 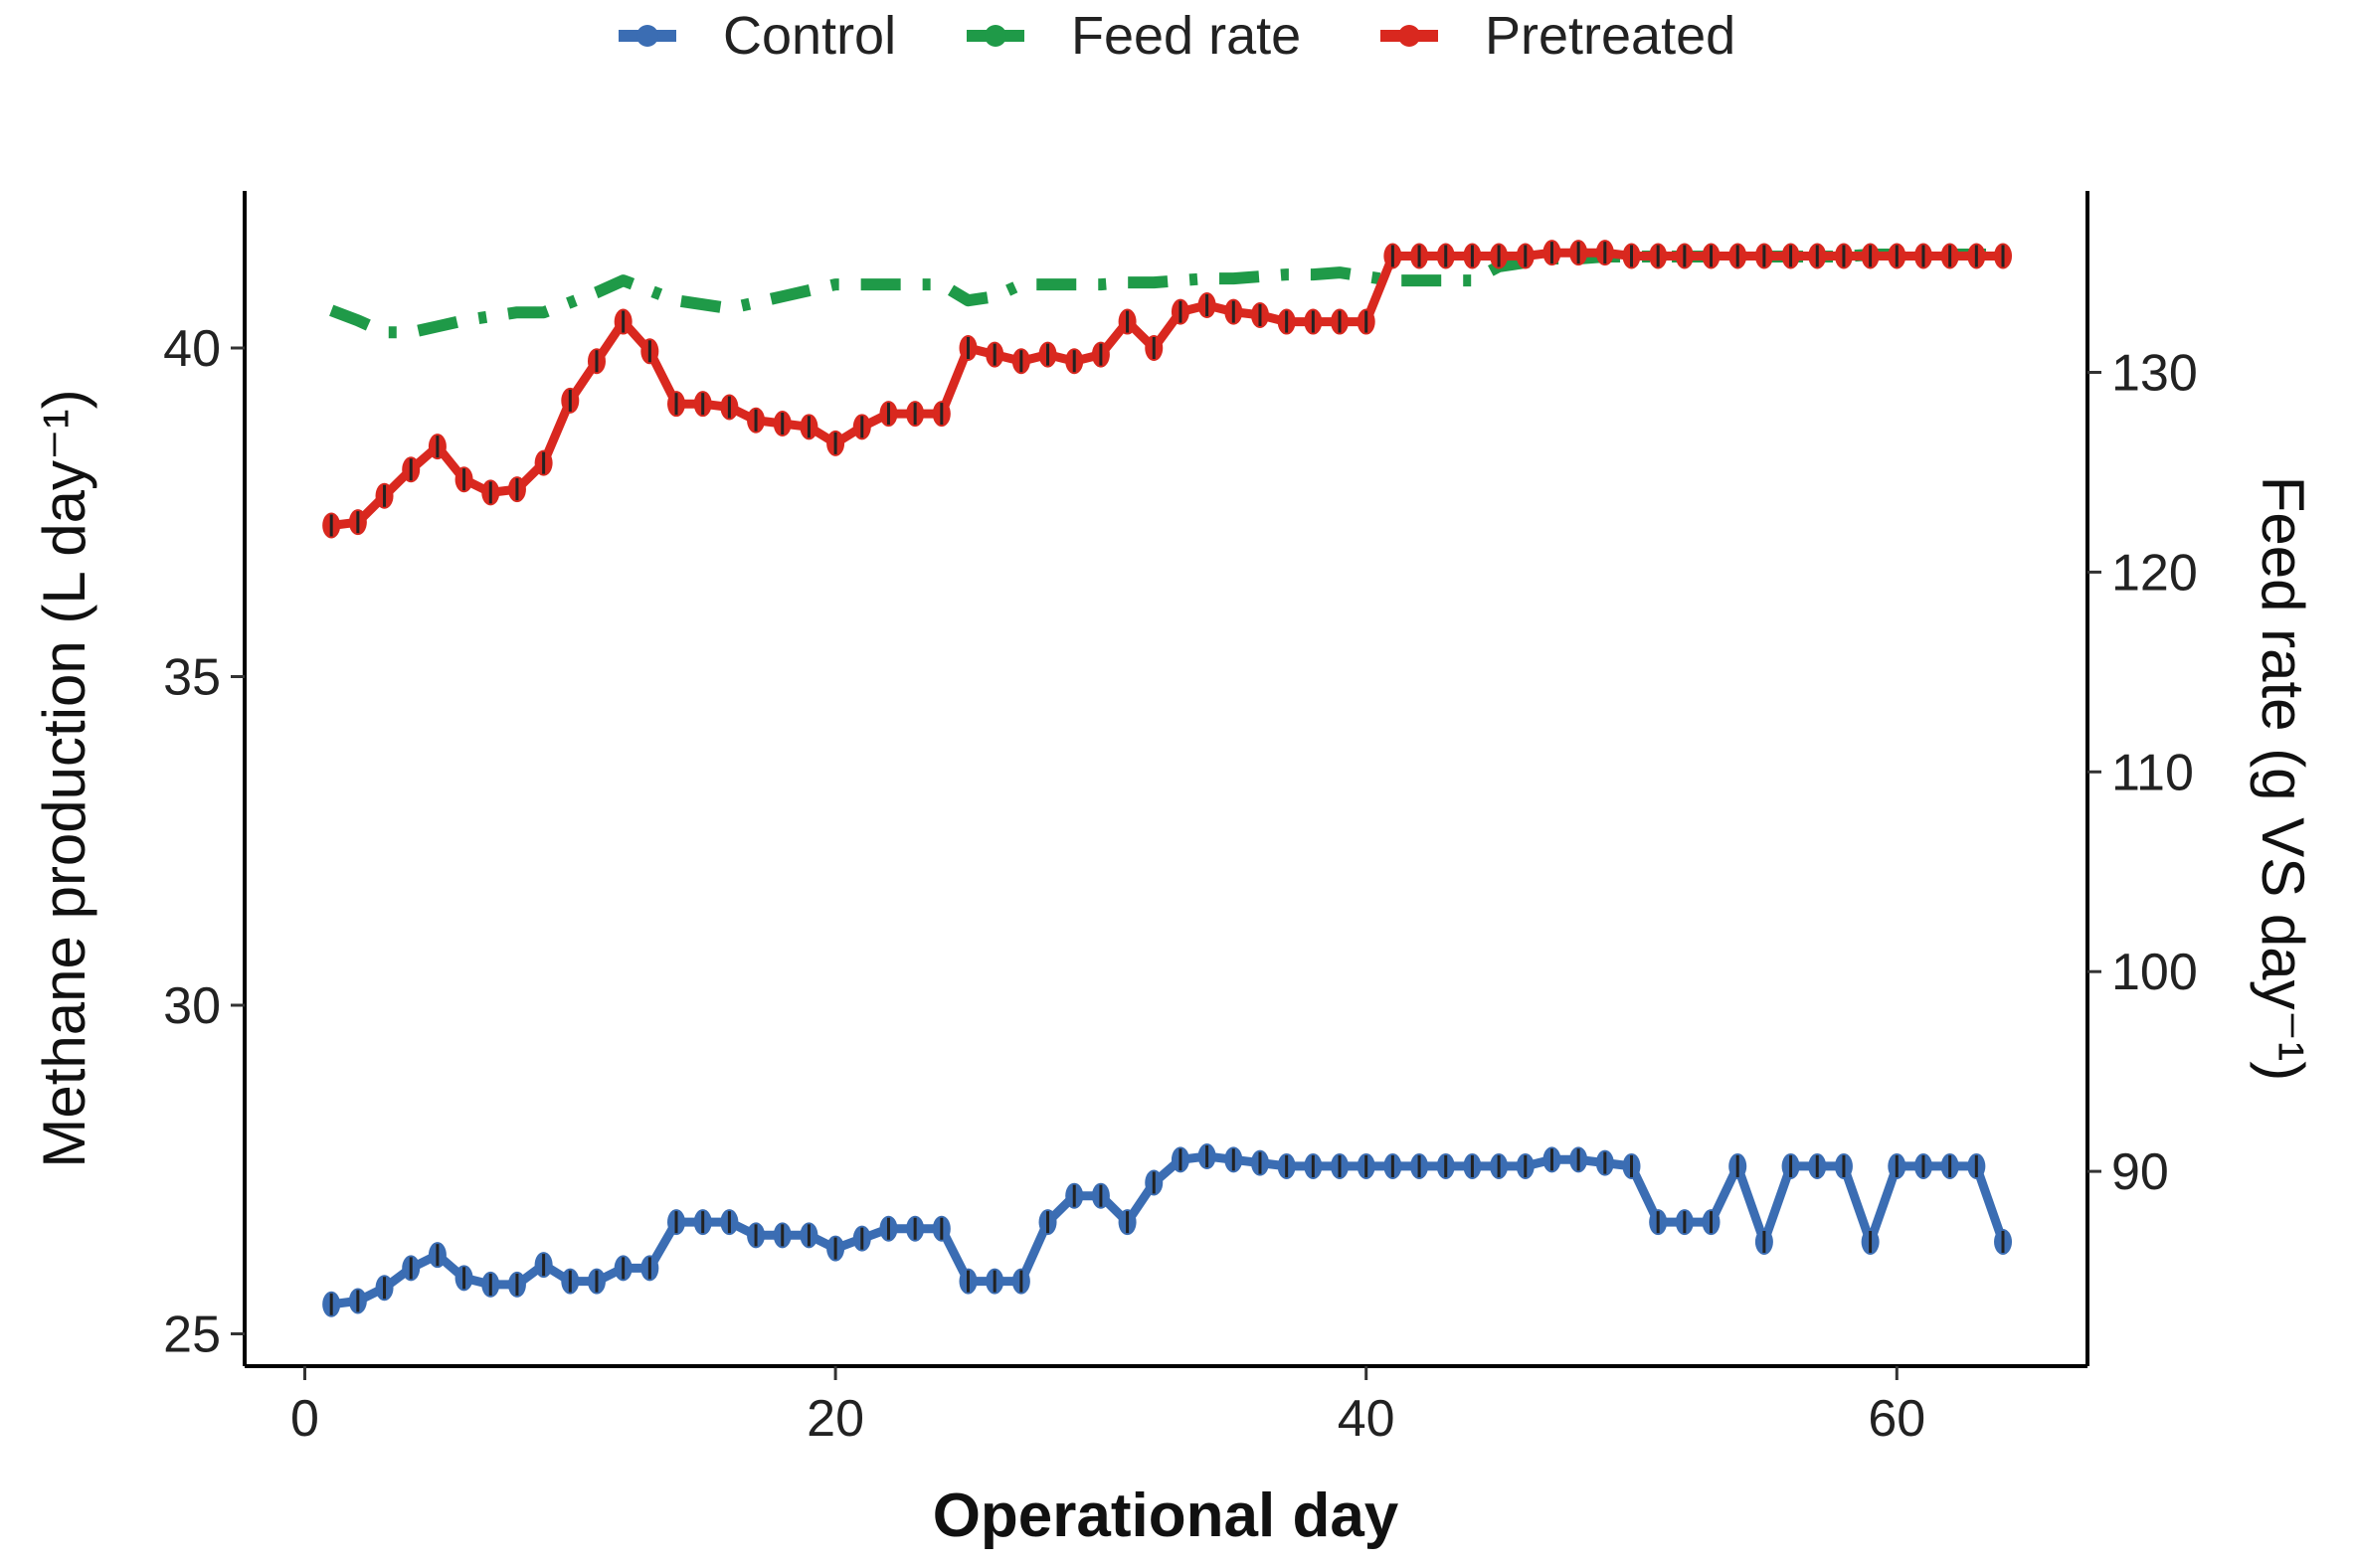 I want to click on x-tick-label: 0, so click(x=304, y=1419).